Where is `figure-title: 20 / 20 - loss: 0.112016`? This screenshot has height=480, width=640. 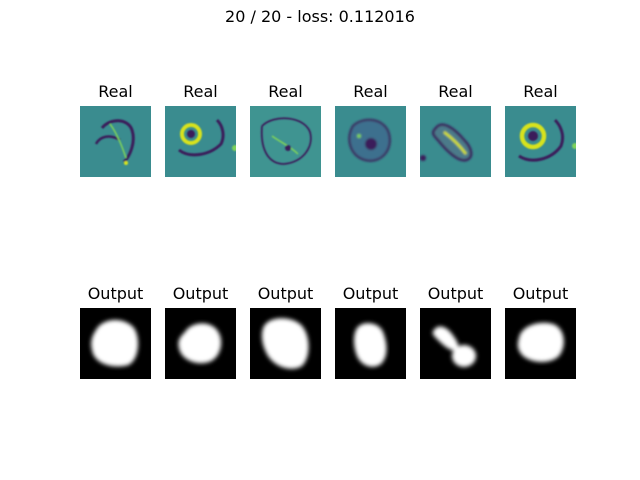 figure-title: 20 / 20 - loss: 0.112016 is located at coordinates (320, 16).